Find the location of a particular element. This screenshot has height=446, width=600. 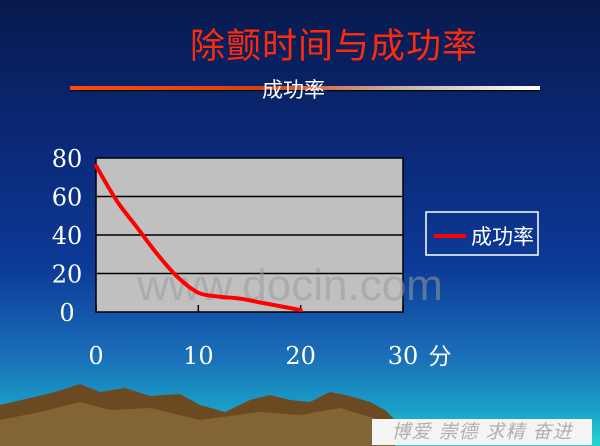

y-tick-label: 80 is located at coordinates (67, 159).